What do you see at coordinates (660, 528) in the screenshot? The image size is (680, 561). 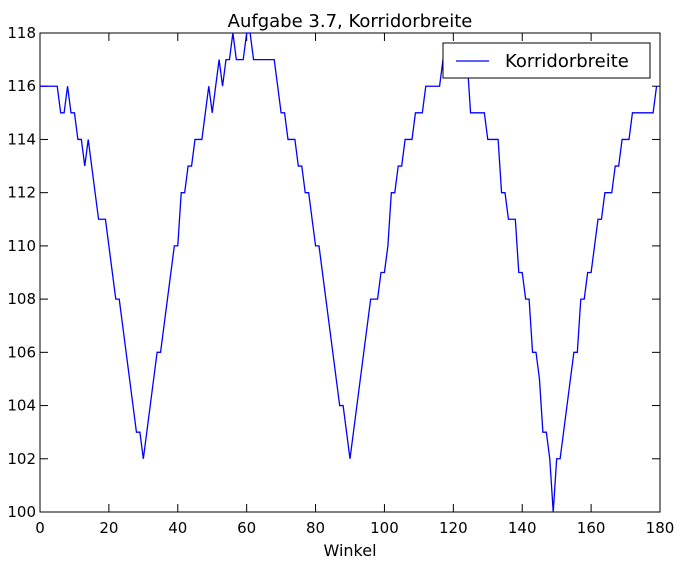 I see `x-tick-label: 180` at bounding box center [660, 528].